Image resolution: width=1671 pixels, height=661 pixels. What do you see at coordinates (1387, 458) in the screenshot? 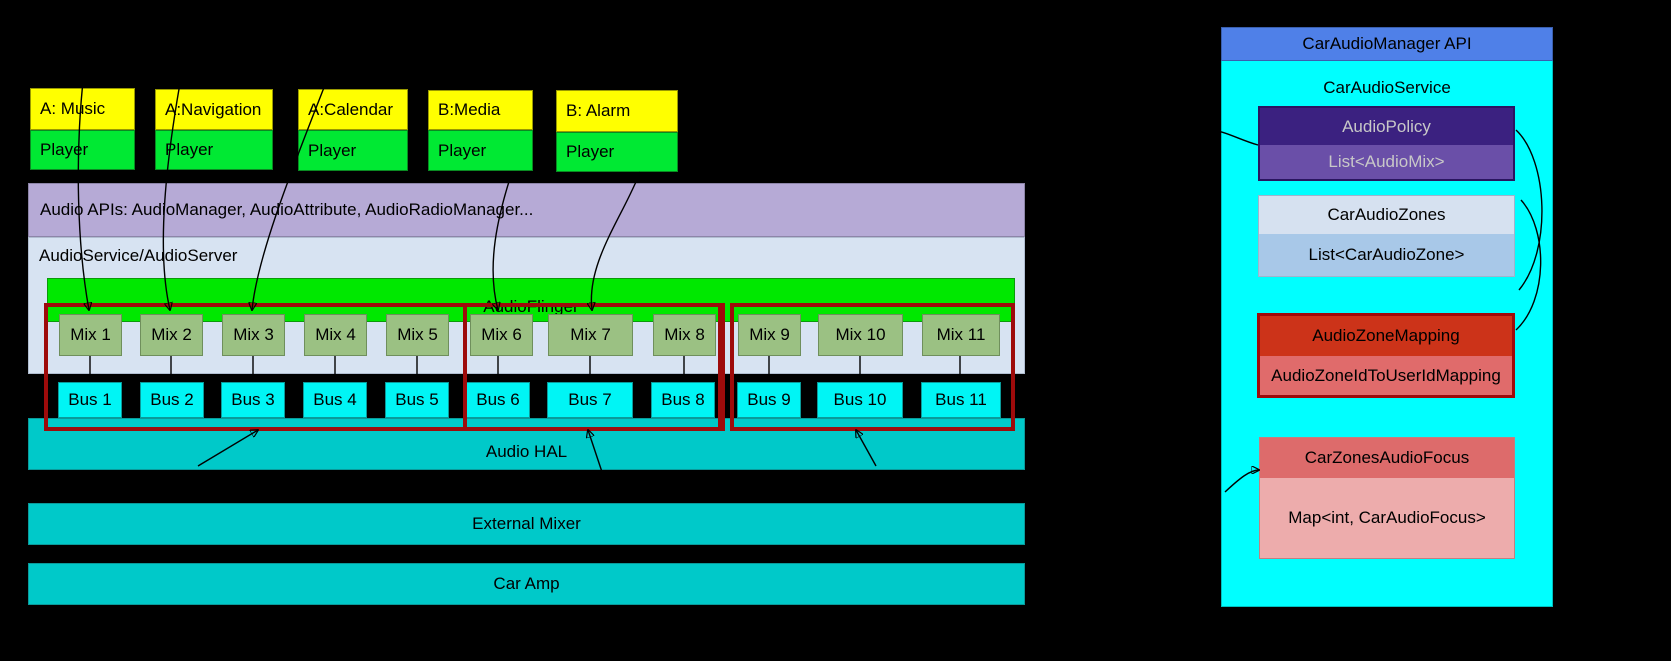
I see `car-zones-audio-focus-box: CarZonesAudioFocus` at bounding box center [1387, 458].